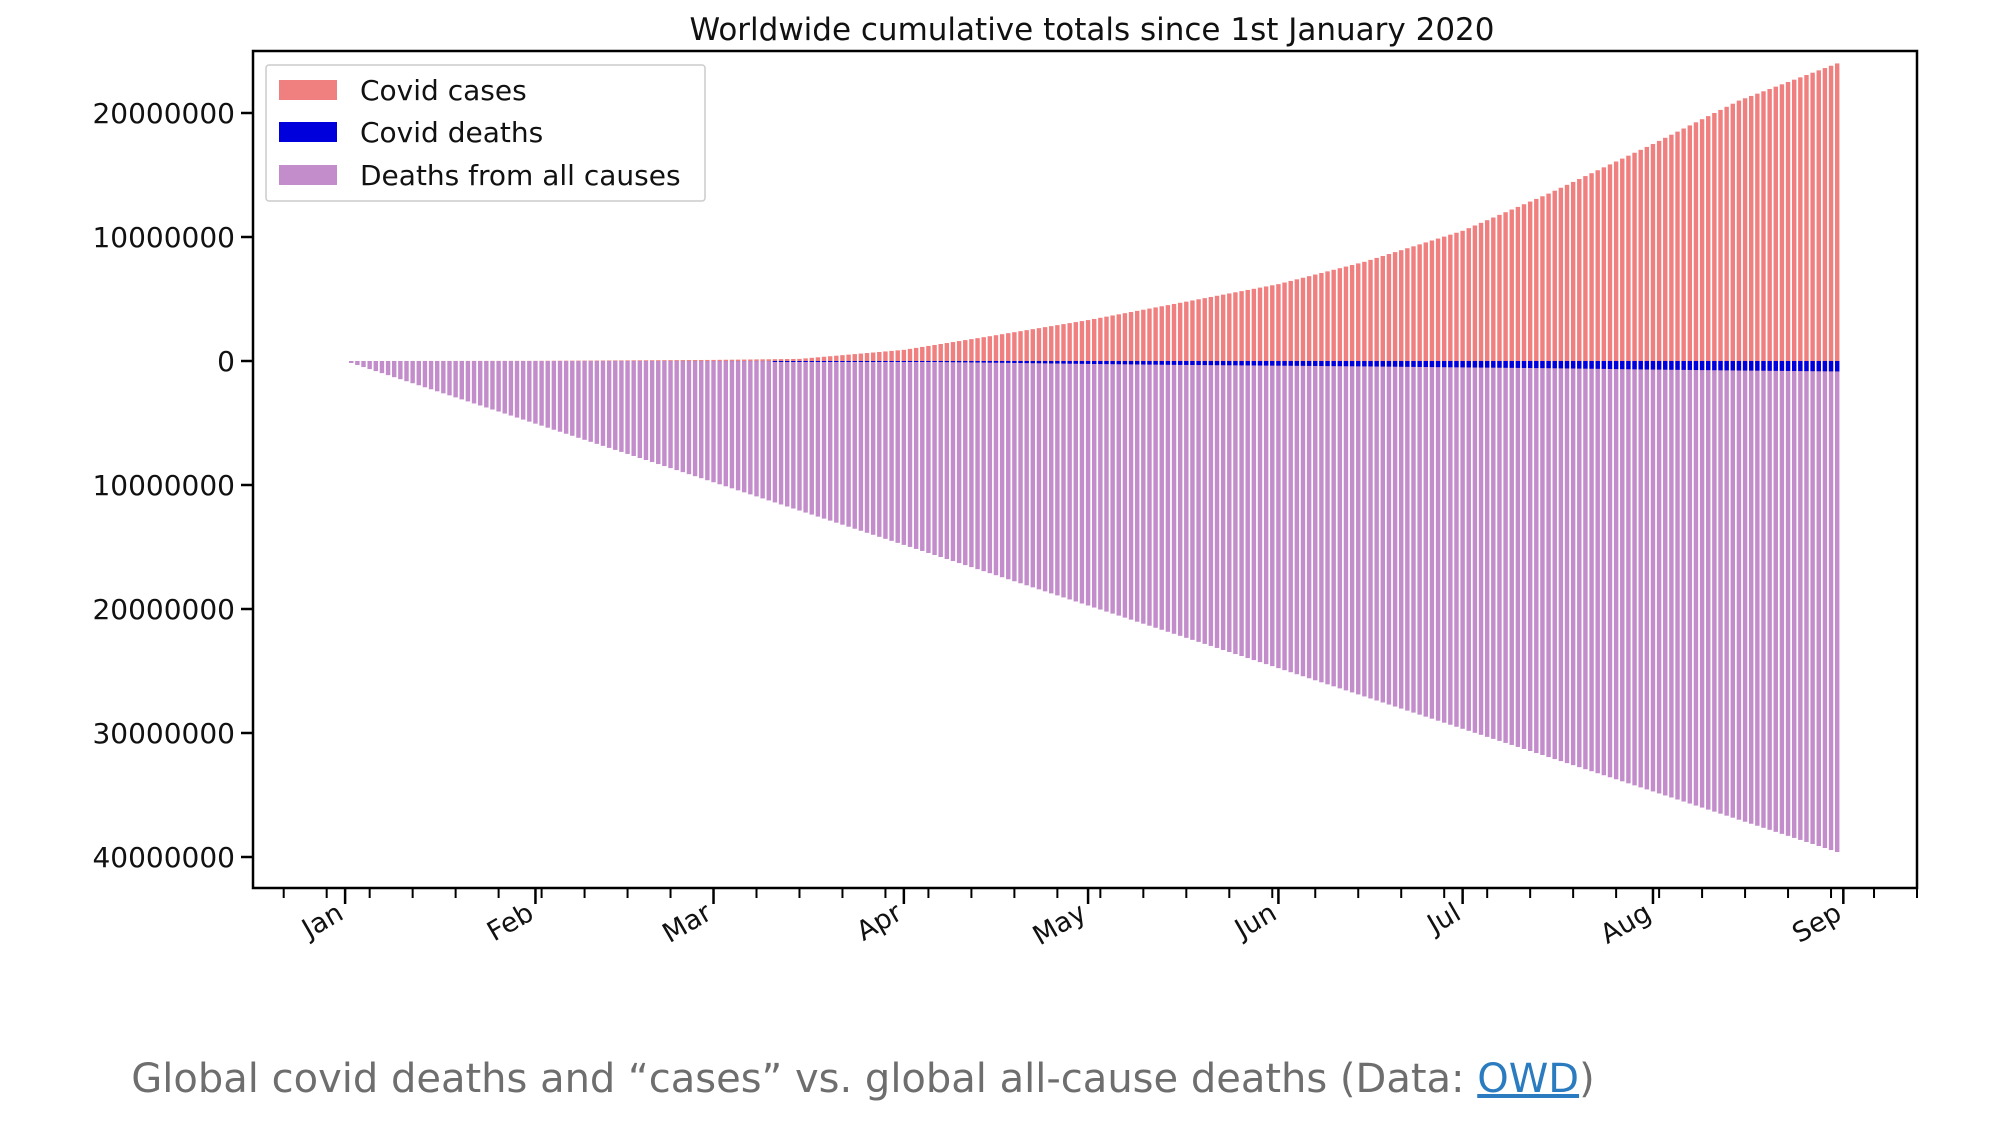  Describe the element at coordinates (485, 133) in the screenshot. I see `legend-box` at that location.